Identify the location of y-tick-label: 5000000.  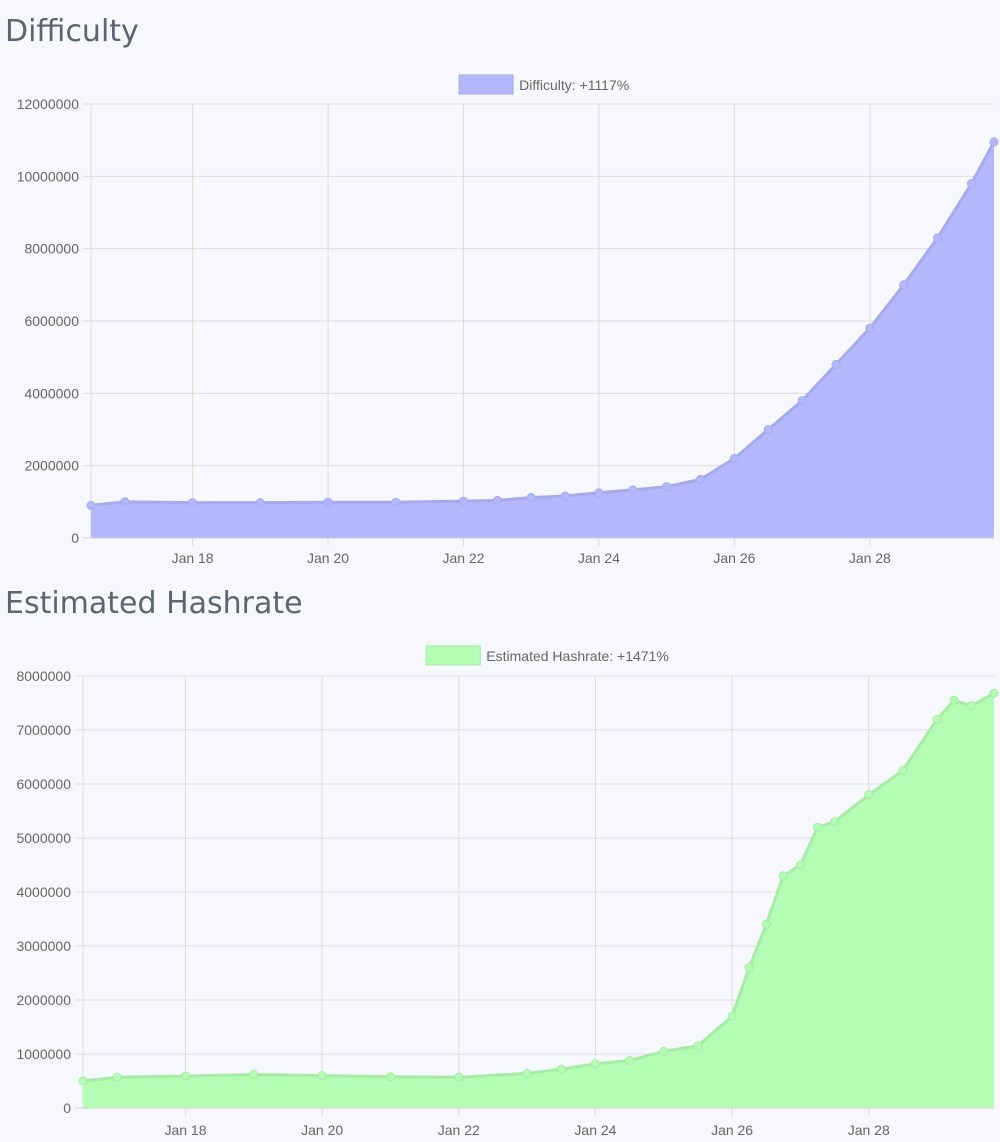
(43, 838).